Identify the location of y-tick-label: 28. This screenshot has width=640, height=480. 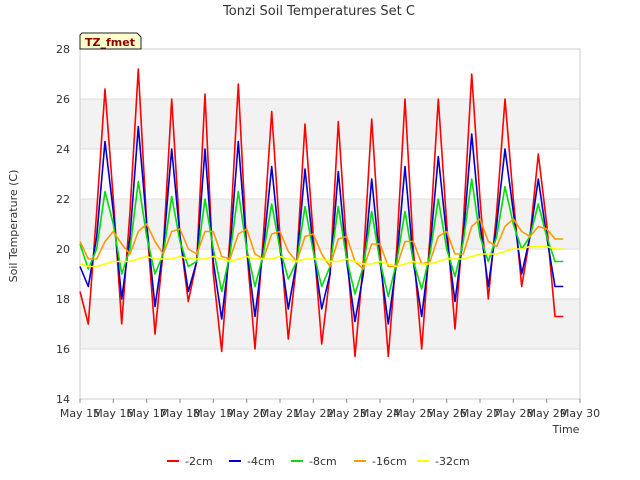
(63, 49).